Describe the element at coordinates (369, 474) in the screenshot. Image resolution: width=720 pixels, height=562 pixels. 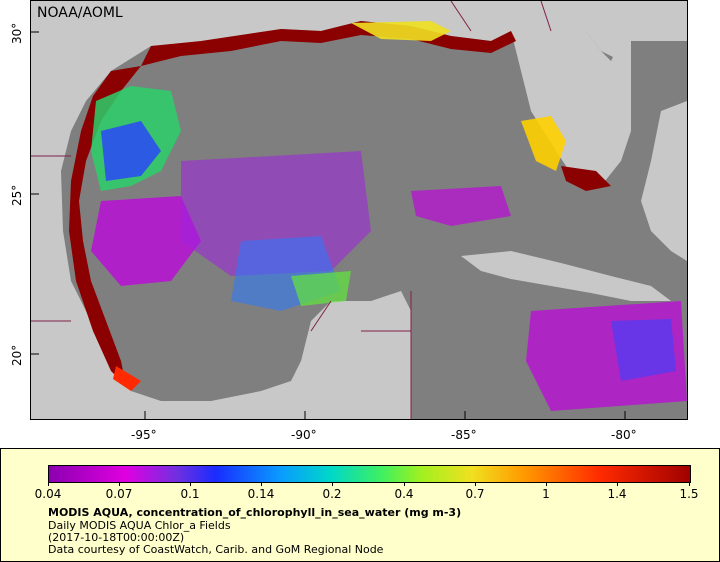
I see `colorbar` at that location.